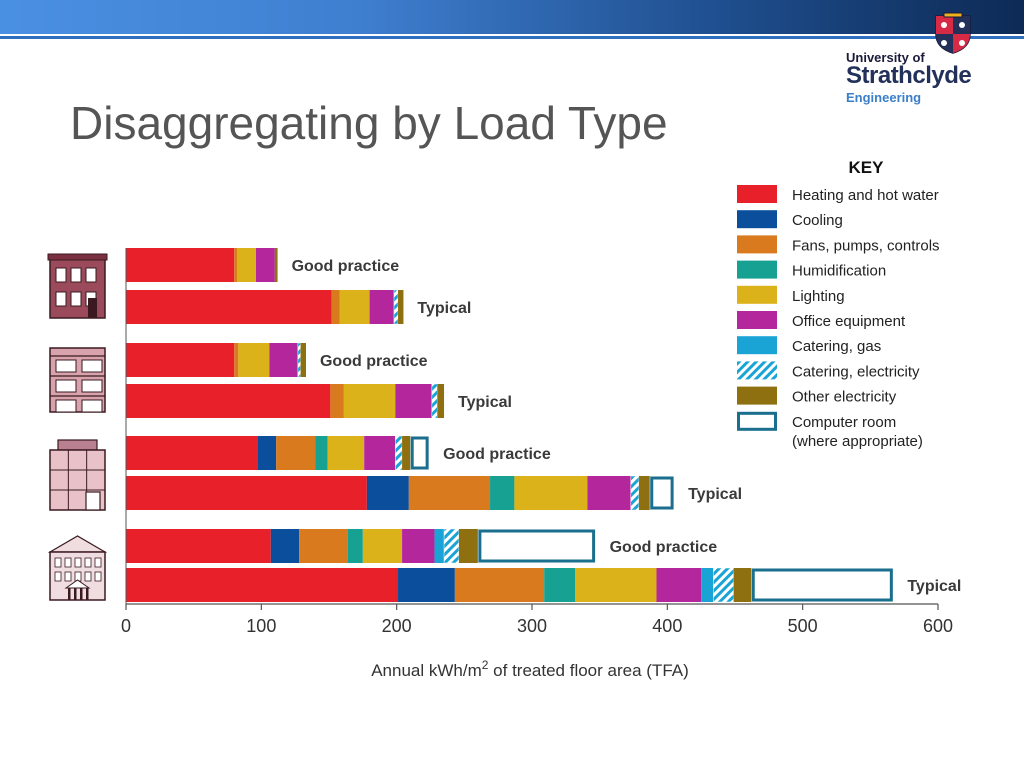 The image size is (1024, 768). I want to click on legend-item: Cooling, so click(790, 219).